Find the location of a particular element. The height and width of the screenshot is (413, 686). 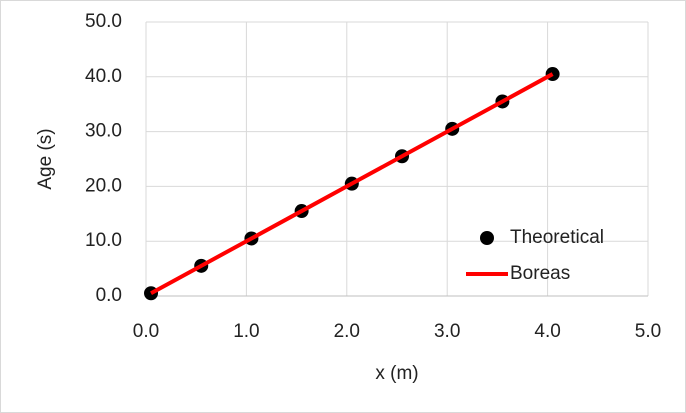

y-tick-label: 50.0 is located at coordinates (103, 21).